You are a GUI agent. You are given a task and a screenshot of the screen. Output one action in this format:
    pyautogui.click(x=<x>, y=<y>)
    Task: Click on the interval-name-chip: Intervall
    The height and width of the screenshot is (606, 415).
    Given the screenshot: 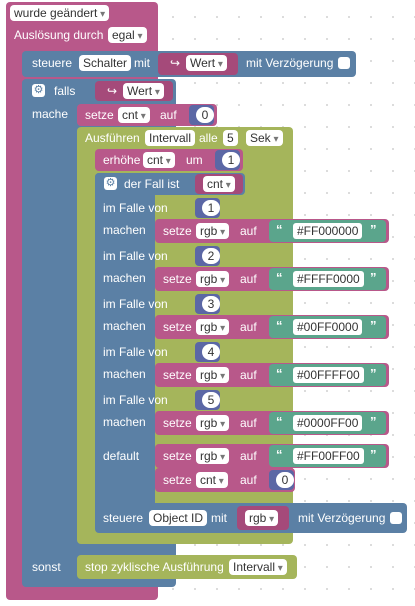 What is the action you would take?
    pyautogui.click(x=170, y=138)
    